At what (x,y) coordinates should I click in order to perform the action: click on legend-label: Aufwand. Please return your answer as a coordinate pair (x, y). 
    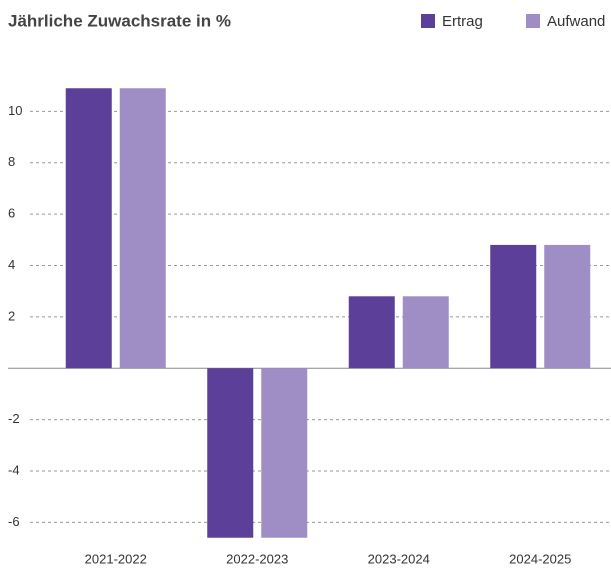
    Looking at the image, I should click on (576, 21).